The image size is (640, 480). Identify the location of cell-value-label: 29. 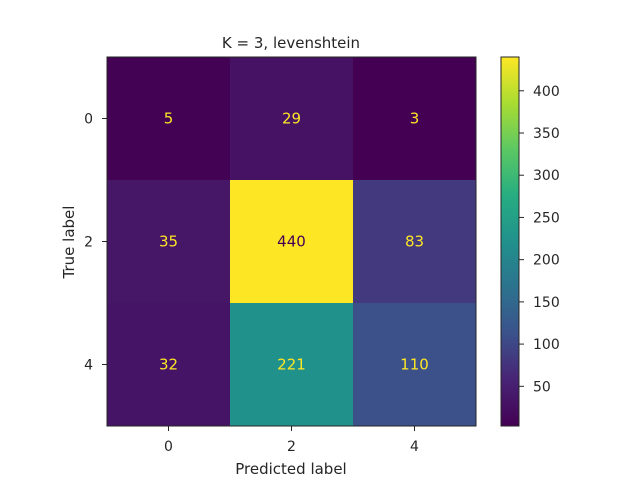
(291, 119).